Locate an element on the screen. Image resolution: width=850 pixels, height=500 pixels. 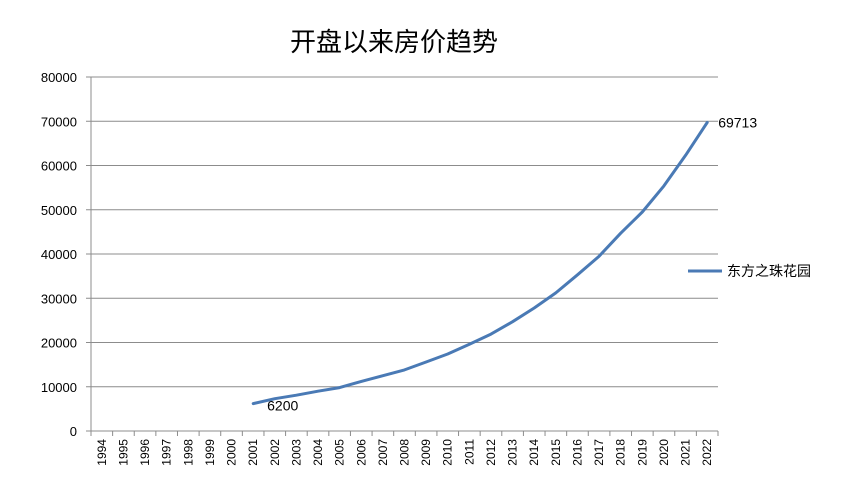
chart-title: 开盘以来房价趋势 is located at coordinates (394, 43).